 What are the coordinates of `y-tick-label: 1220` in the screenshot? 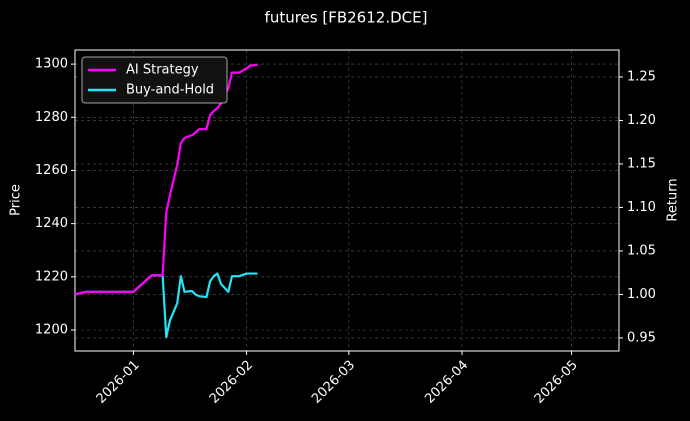 It's located at (51, 276).